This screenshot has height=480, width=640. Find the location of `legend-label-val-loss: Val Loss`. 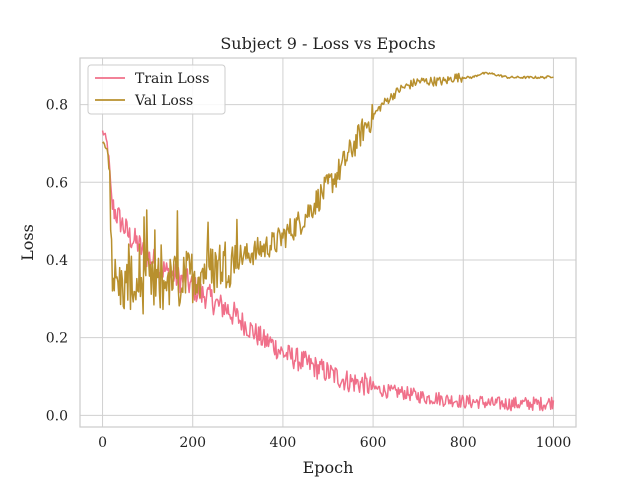

legend-label-val-loss: Val Loss is located at coordinates (163, 101).